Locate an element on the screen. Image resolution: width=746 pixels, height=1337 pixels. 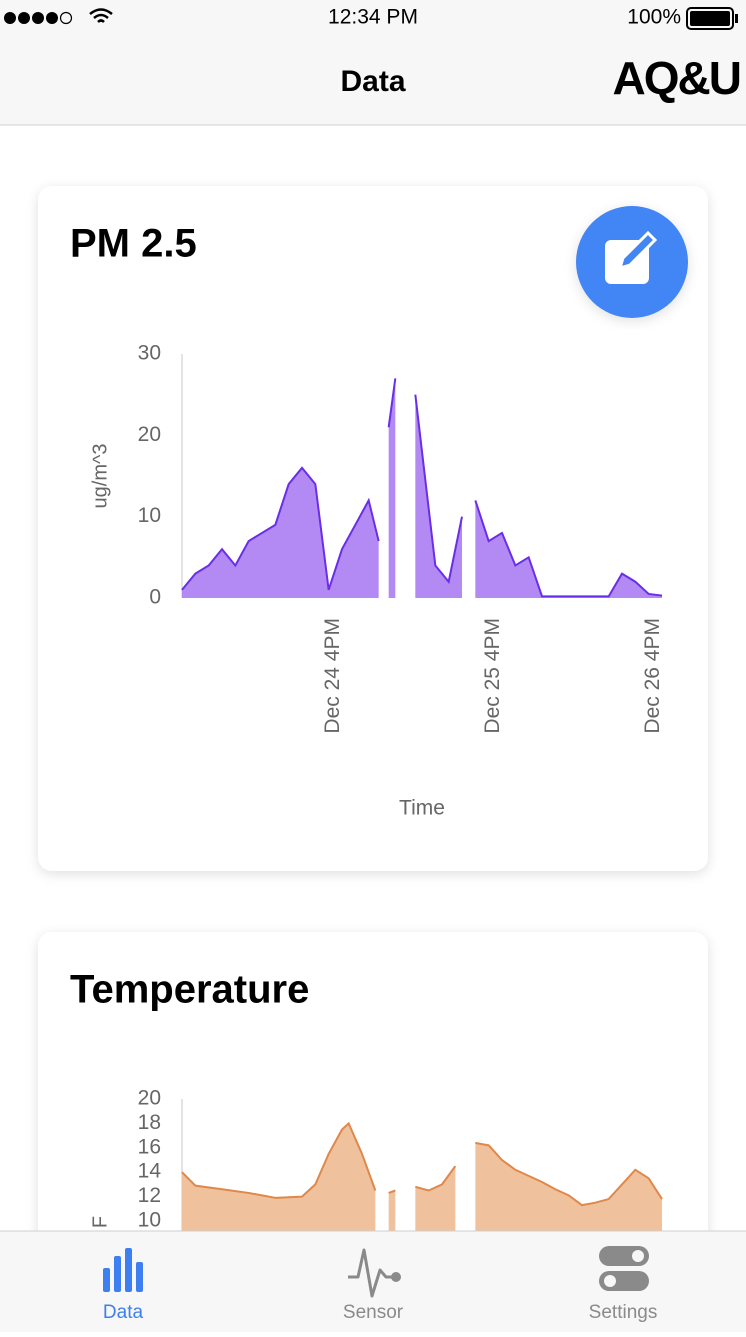
y-tick-label: 18 is located at coordinates (149, 1122).